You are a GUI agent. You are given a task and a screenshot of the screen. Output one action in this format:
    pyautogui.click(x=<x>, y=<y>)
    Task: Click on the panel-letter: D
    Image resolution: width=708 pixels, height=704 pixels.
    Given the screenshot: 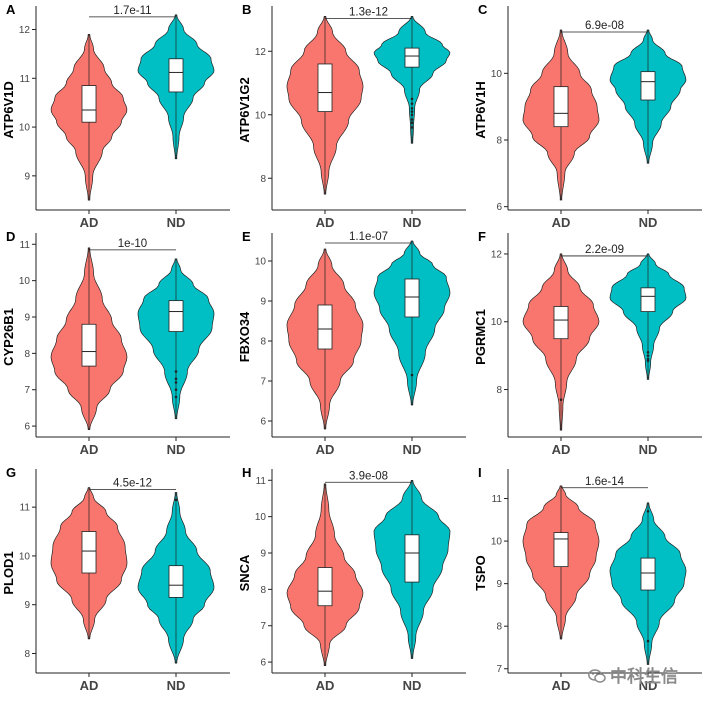 What is the action you would take?
    pyautogui.click(x=10, y=236)
    